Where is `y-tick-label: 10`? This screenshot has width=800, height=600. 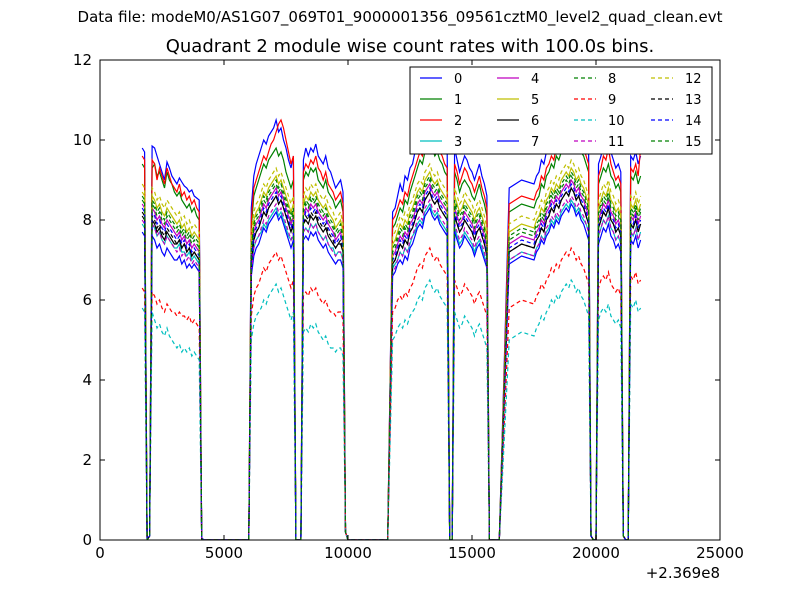
y-tick-label: 10 is located at coordinates (82, 140).